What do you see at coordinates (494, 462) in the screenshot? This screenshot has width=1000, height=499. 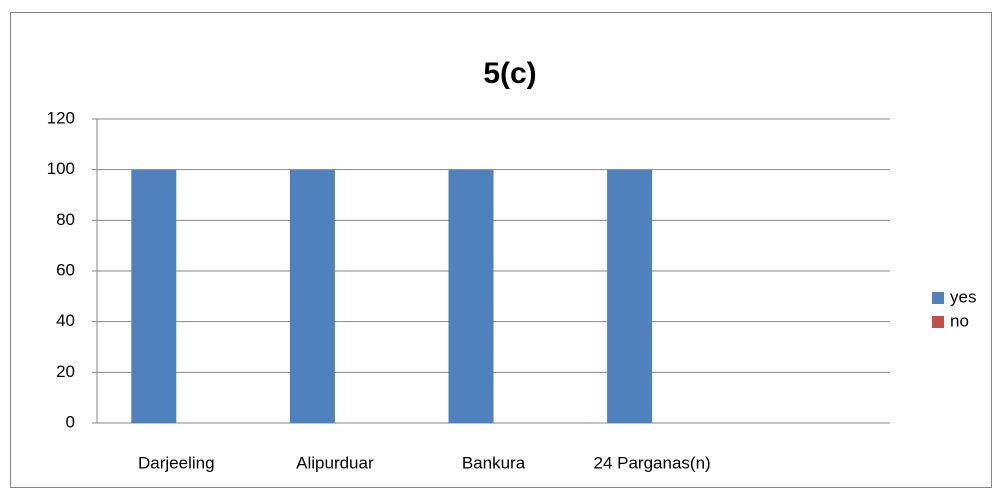 I see `x-tick-label: Bankura` at bounding box center [494, 462].